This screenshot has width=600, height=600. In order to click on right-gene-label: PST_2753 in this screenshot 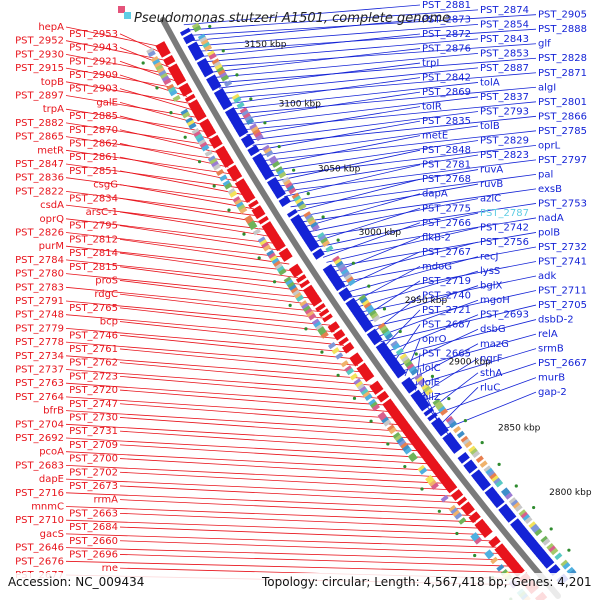, I will do `click(562, 203)`.